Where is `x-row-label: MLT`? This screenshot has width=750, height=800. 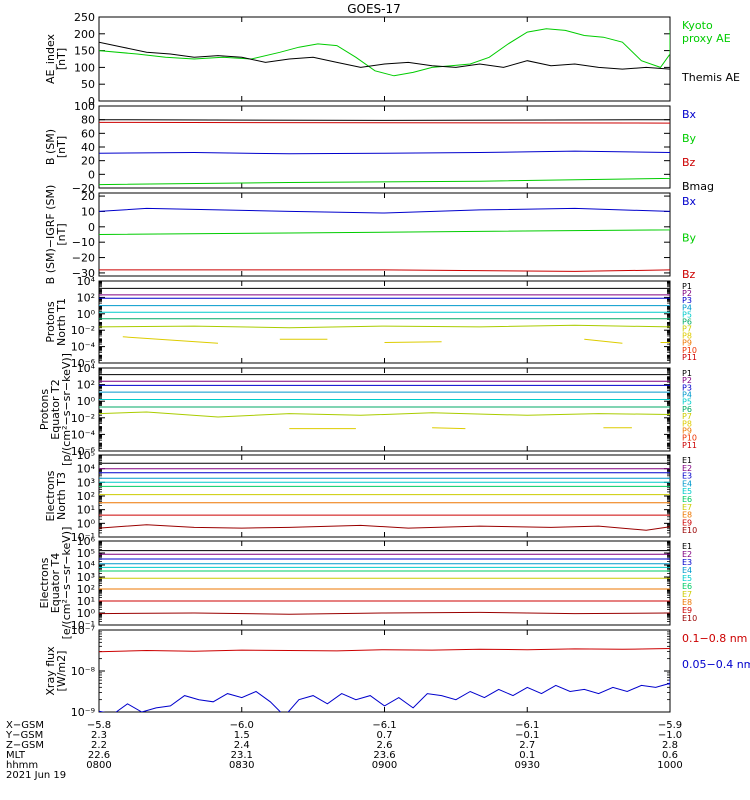 x-row-label: MLT is located at coordinates (16, 755).